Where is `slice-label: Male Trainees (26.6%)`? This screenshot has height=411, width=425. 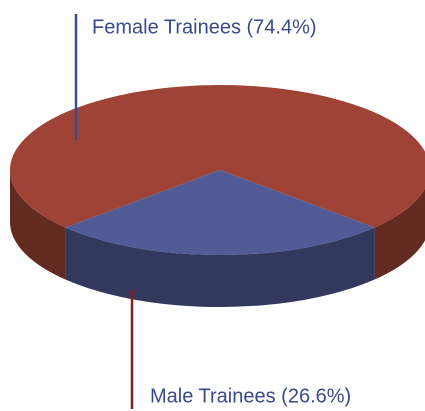
slice-label: Male Trainees (26.6%) is located at coordinates (250, 396).